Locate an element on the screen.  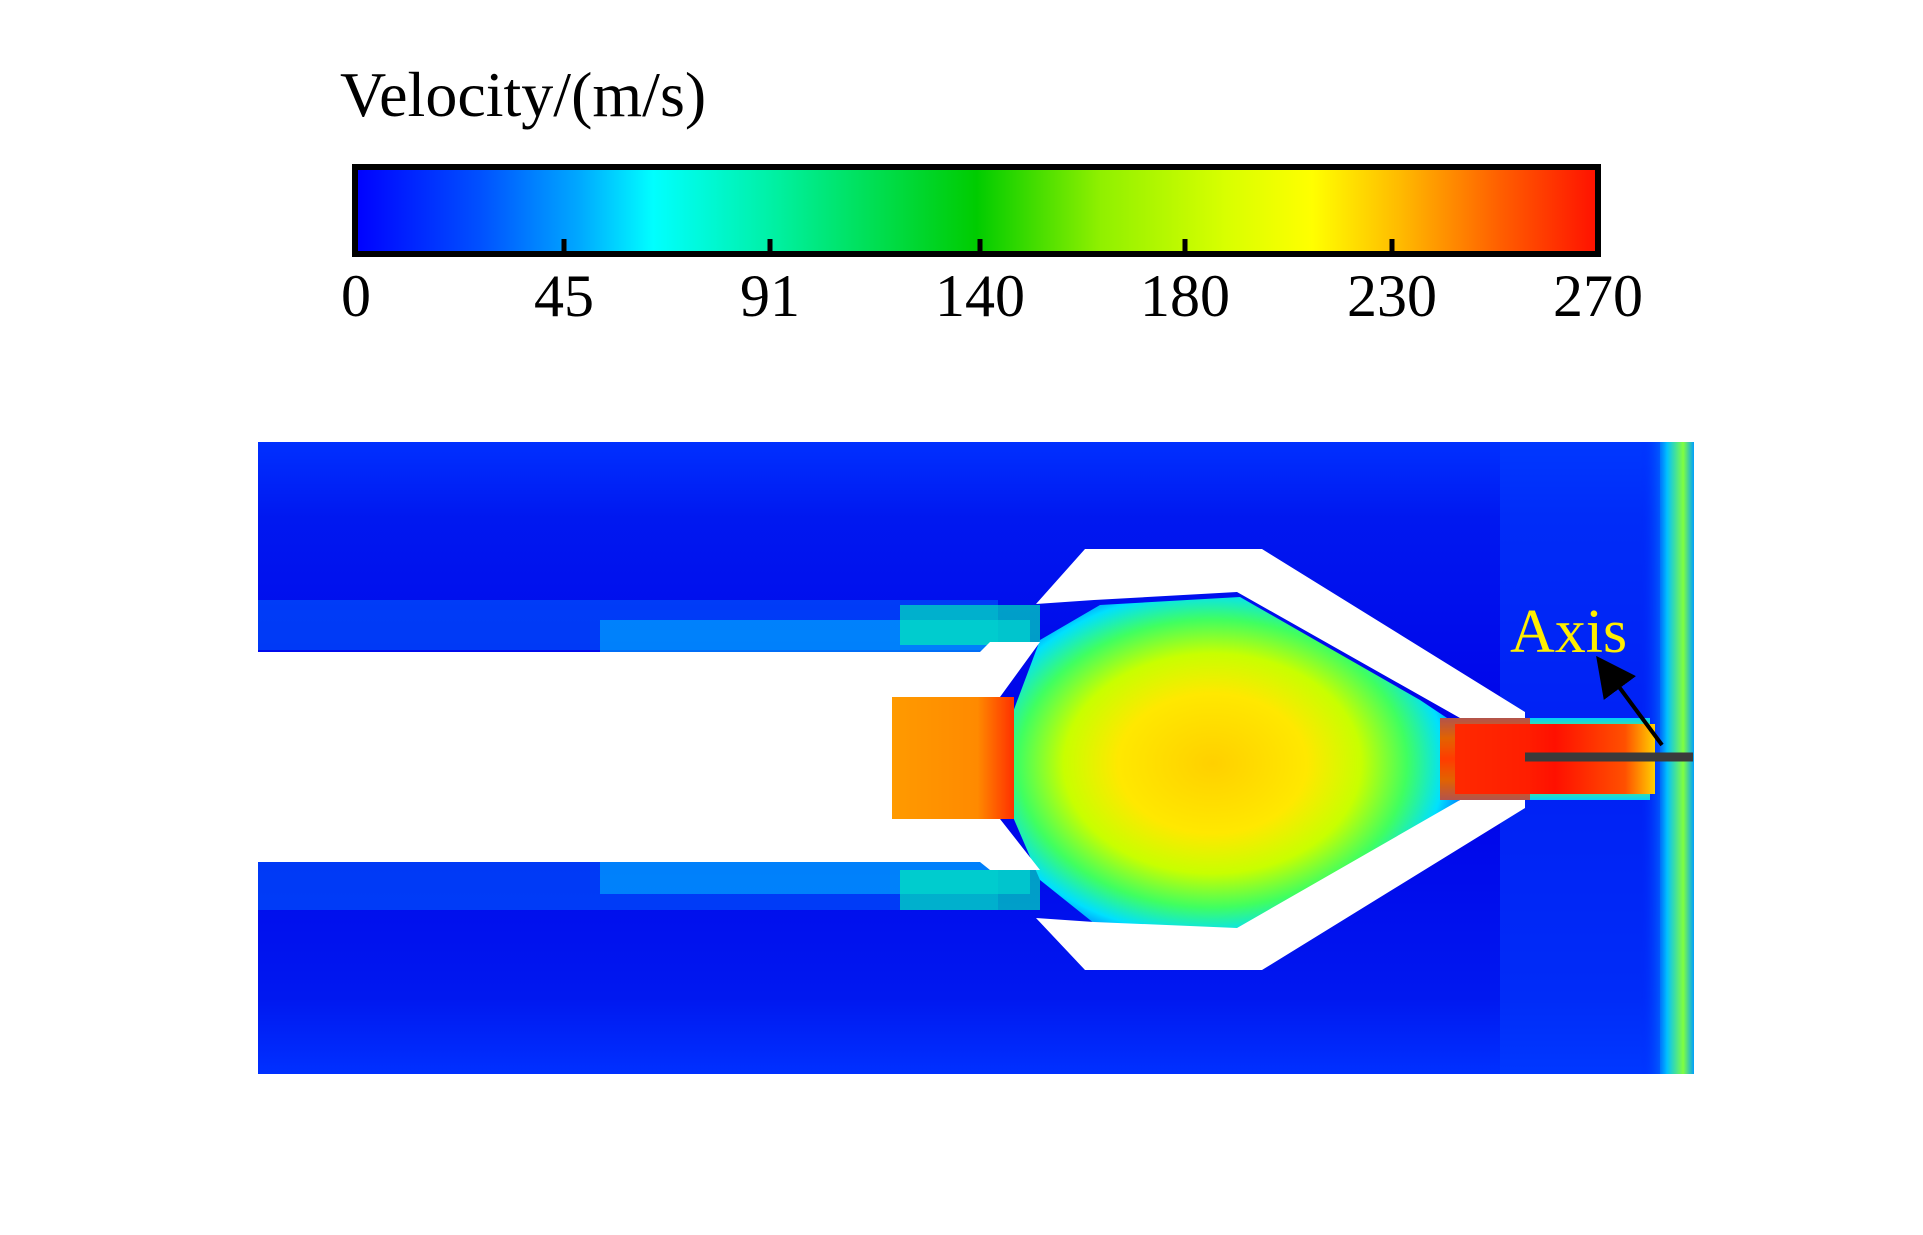
colorbar-tick-label: 230 is located at coordinates (1392, 296).